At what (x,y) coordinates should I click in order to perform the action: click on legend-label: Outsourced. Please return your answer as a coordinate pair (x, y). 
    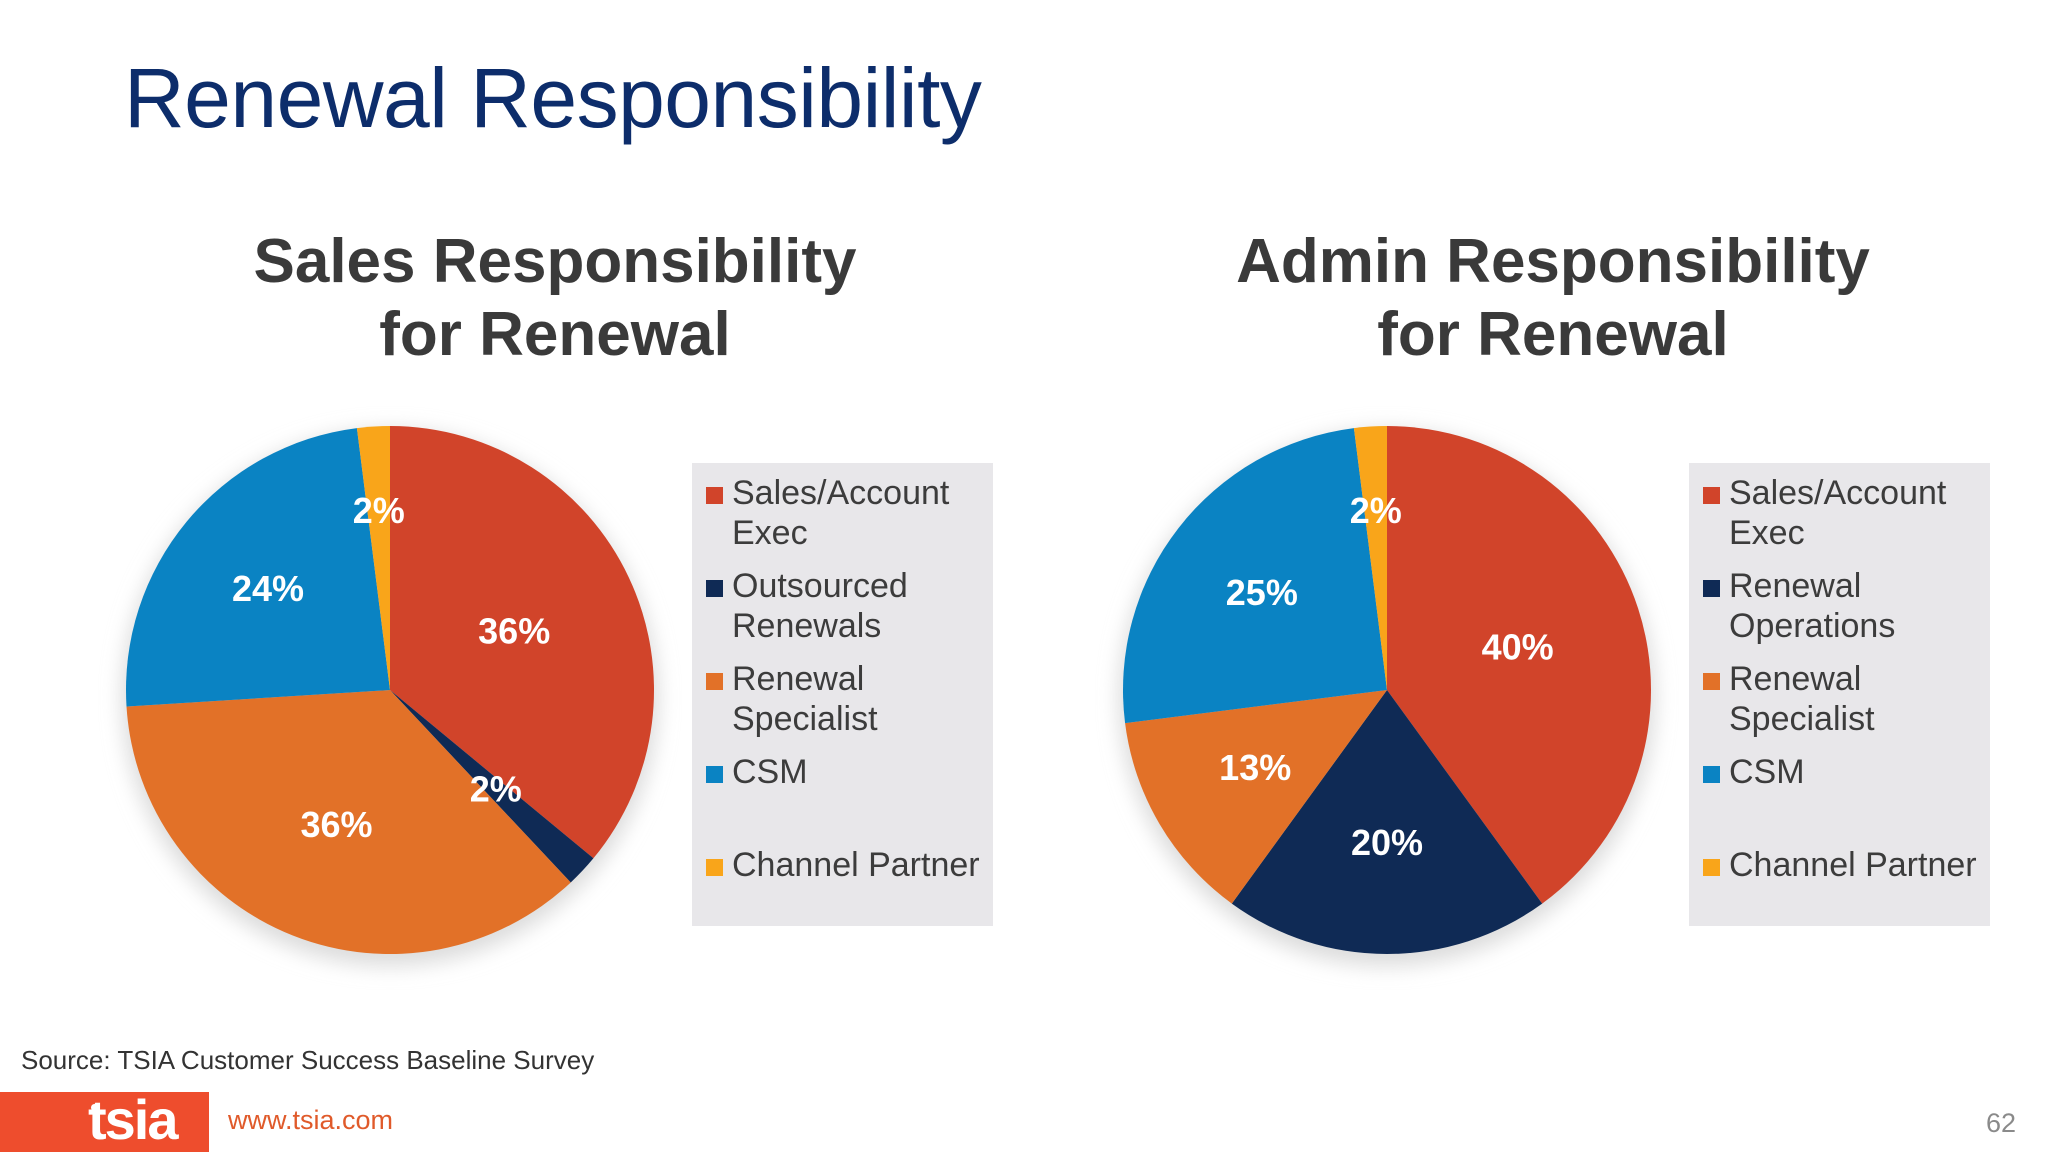
    Looking at the image, I should click on (820, 586).